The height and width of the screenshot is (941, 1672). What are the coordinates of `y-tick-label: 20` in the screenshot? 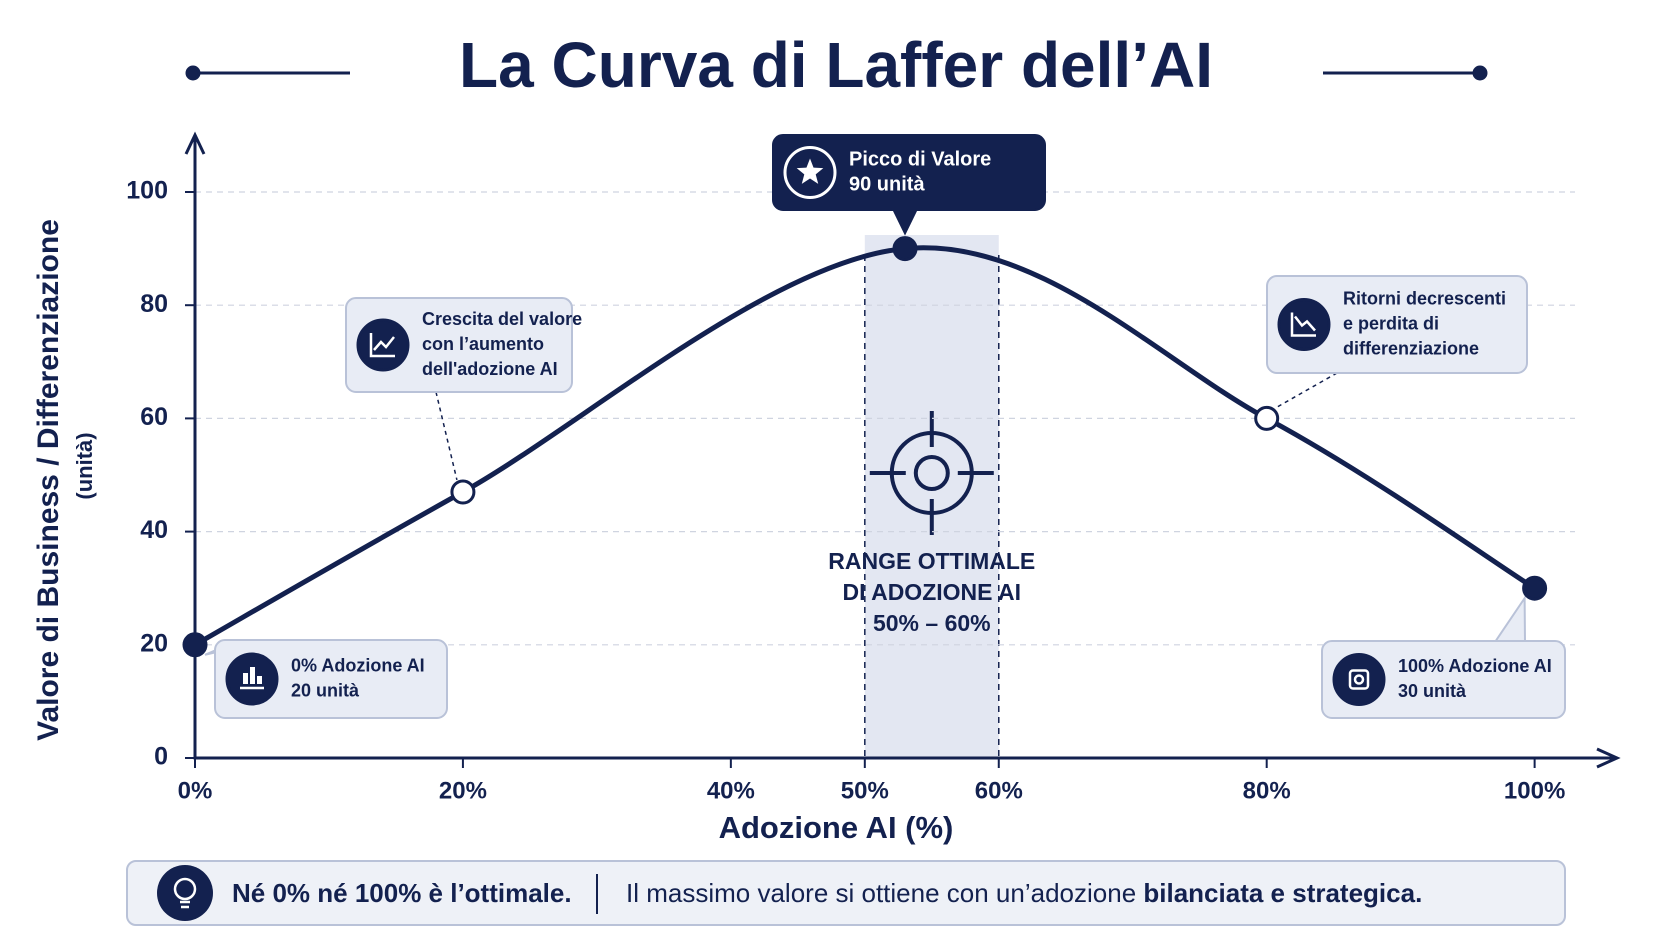 It's located at (154, 643).